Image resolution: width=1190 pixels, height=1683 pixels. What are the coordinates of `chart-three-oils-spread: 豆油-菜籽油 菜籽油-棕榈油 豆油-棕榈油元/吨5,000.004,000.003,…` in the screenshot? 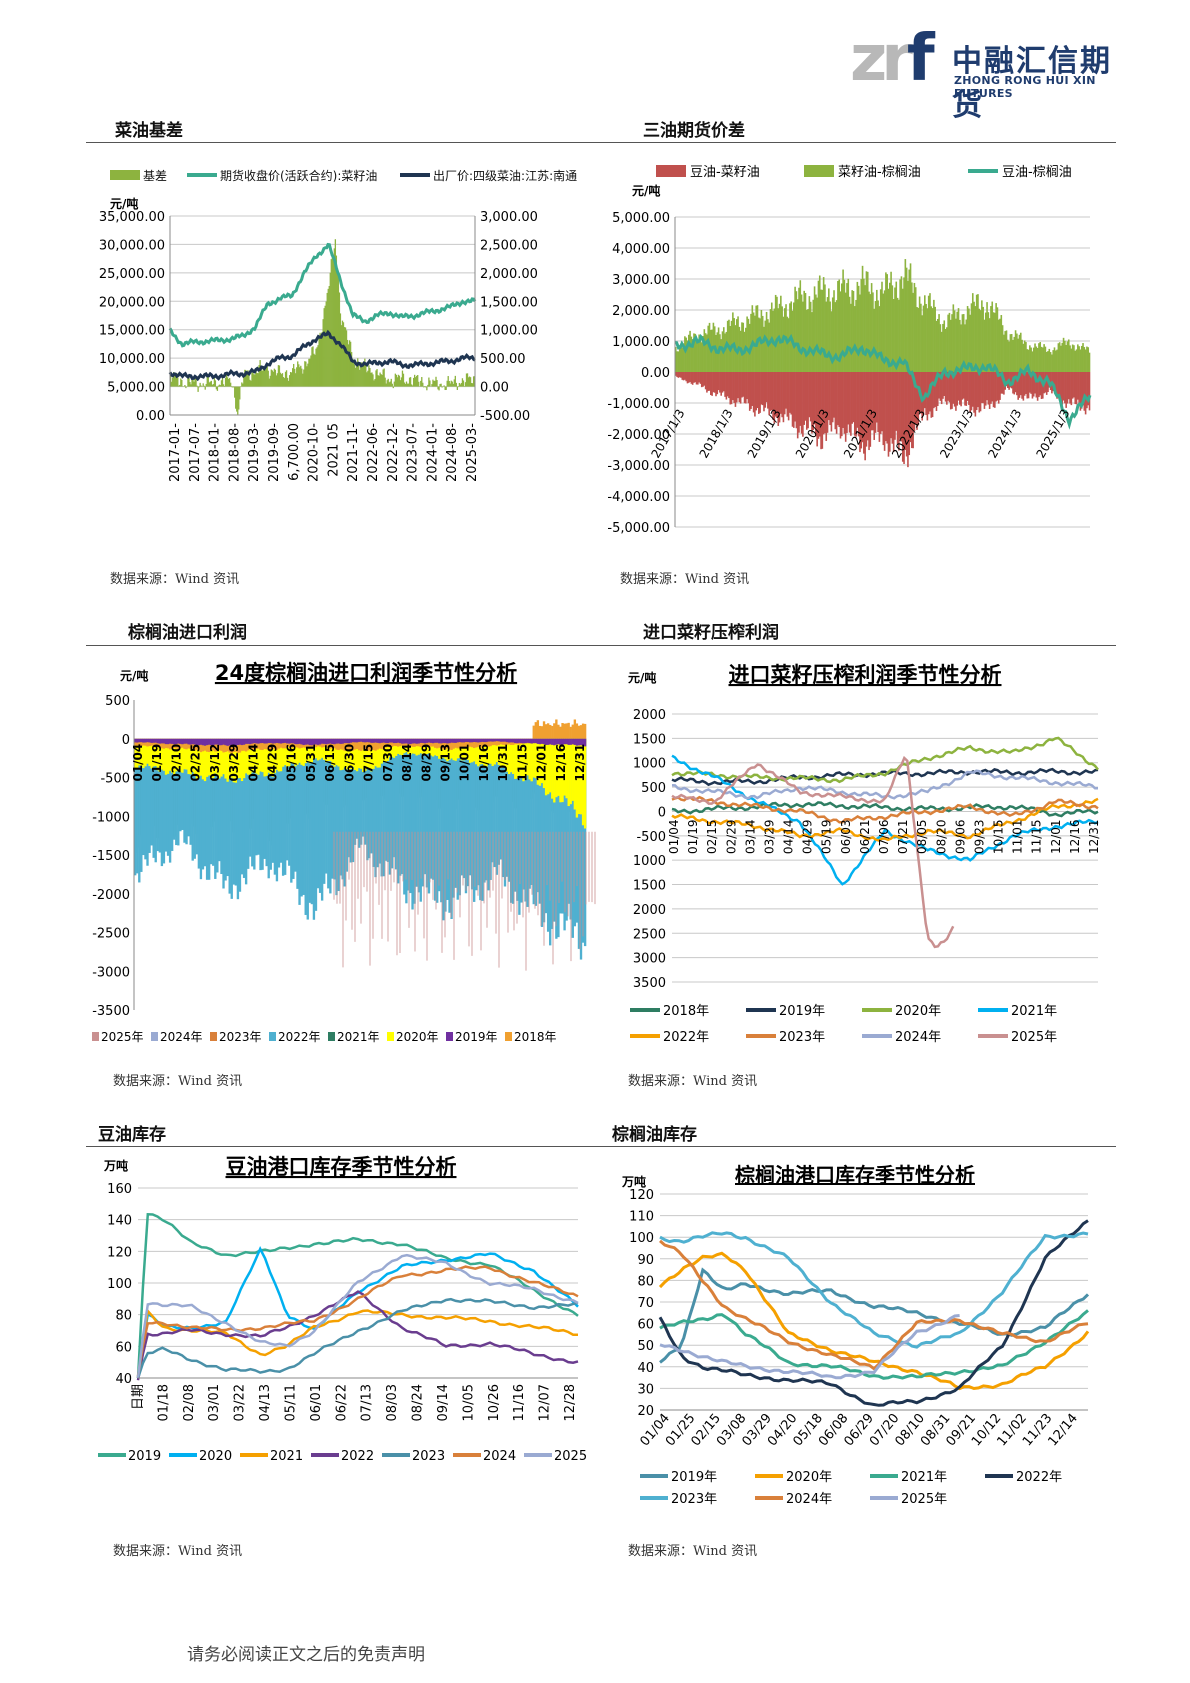 It's located at (849, 350).